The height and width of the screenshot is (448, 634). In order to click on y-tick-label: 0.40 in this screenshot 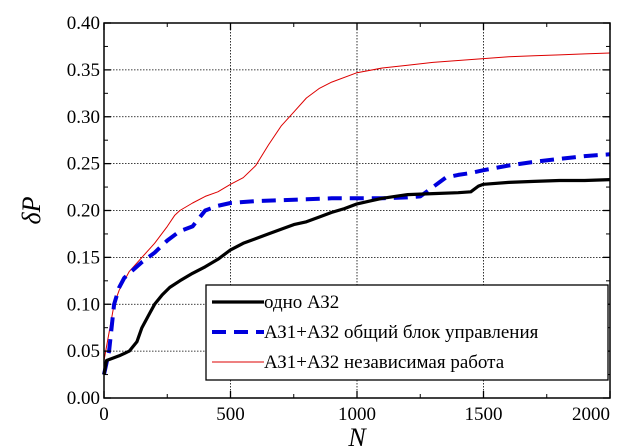, I will do `click(83, 23)`.